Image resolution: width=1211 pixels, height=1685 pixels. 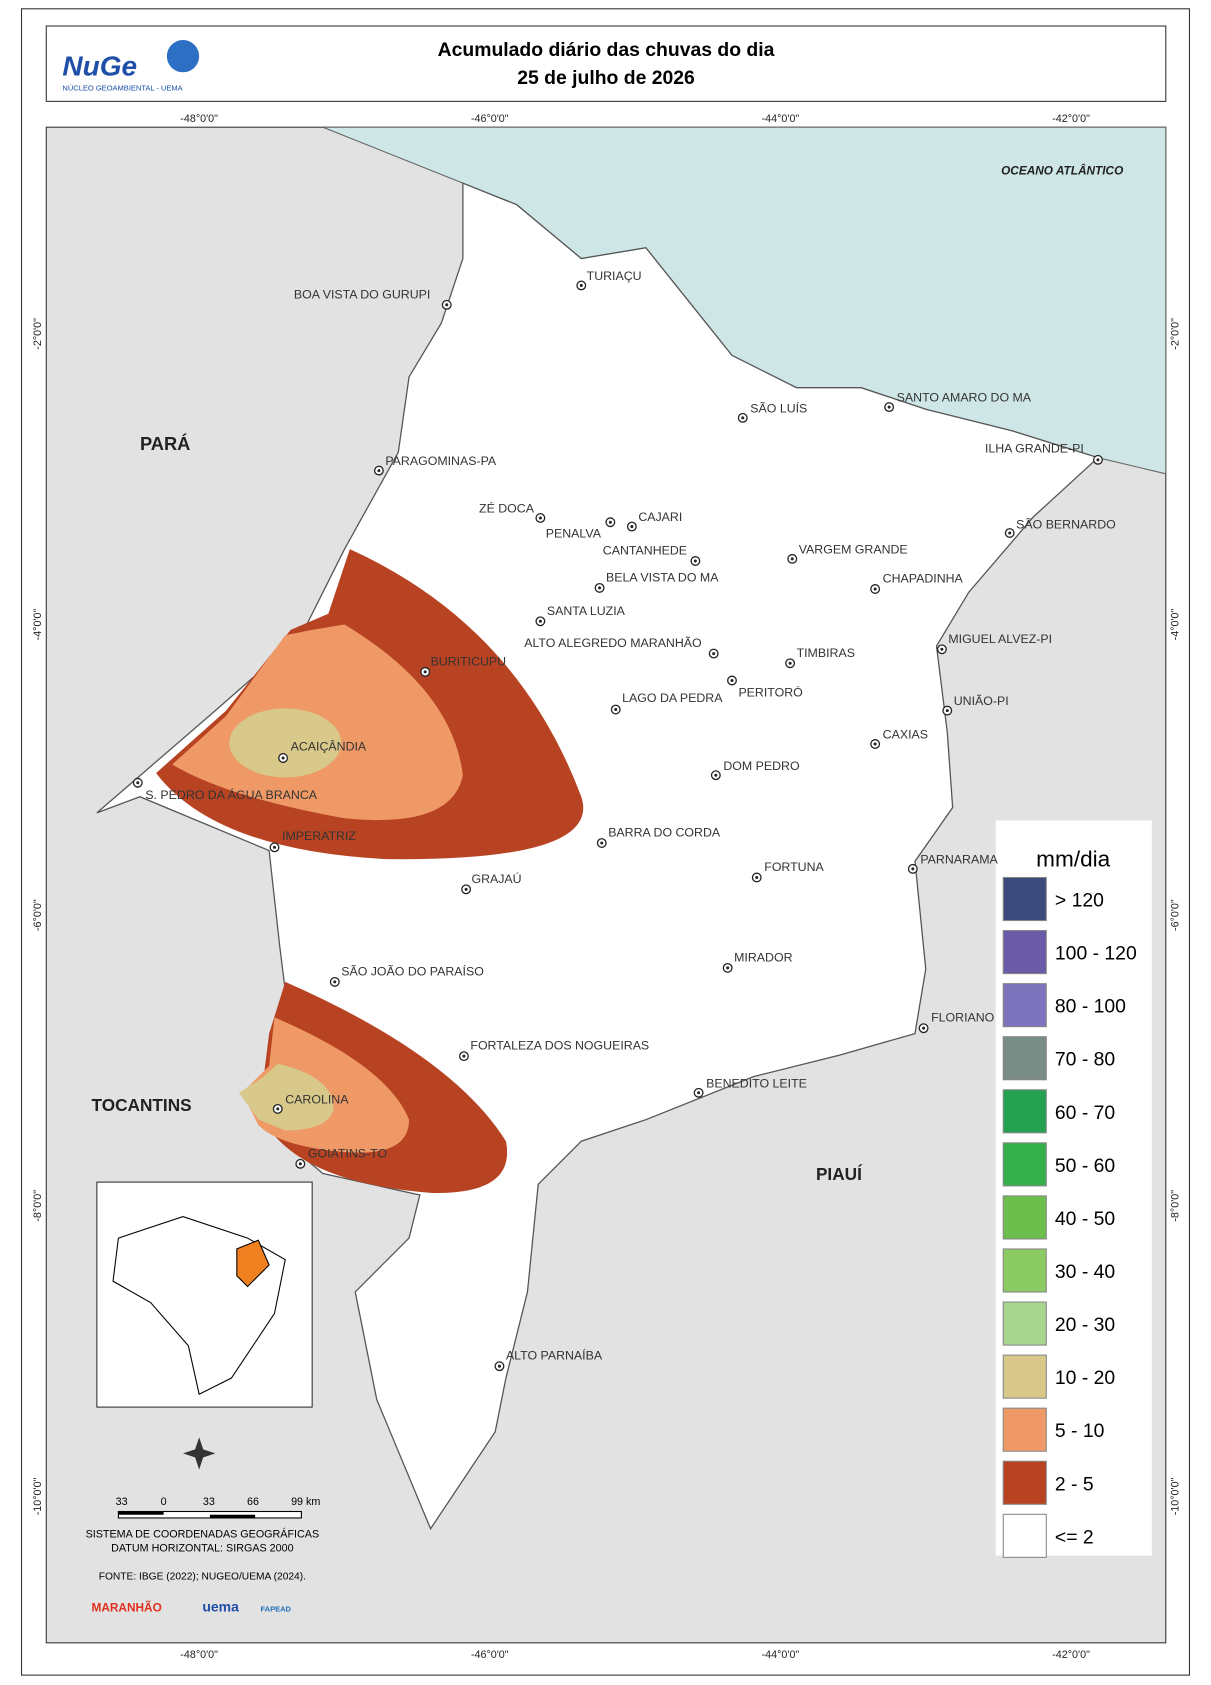 What do you see at coordinates (202, 1576) in the screenshot?
I see `source: FONTE: IBGE (2022); NUGEO/UEMA (2024).` at bounding box center [202, 1576].